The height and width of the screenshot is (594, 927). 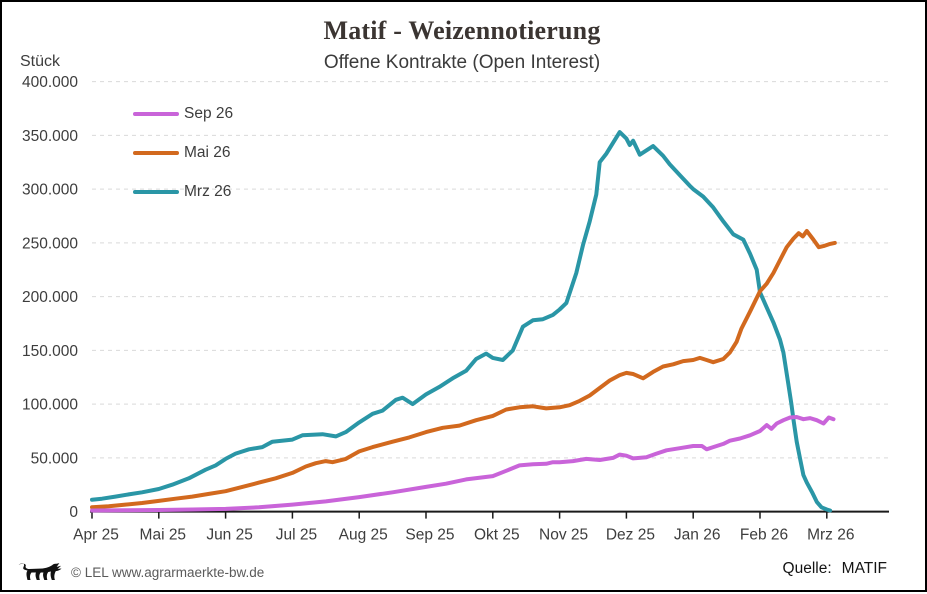 What do you see at coordinates (55, 458) in the screenshot?
I see `y-tick-label: 50.000` at bounding box center [55, 458].